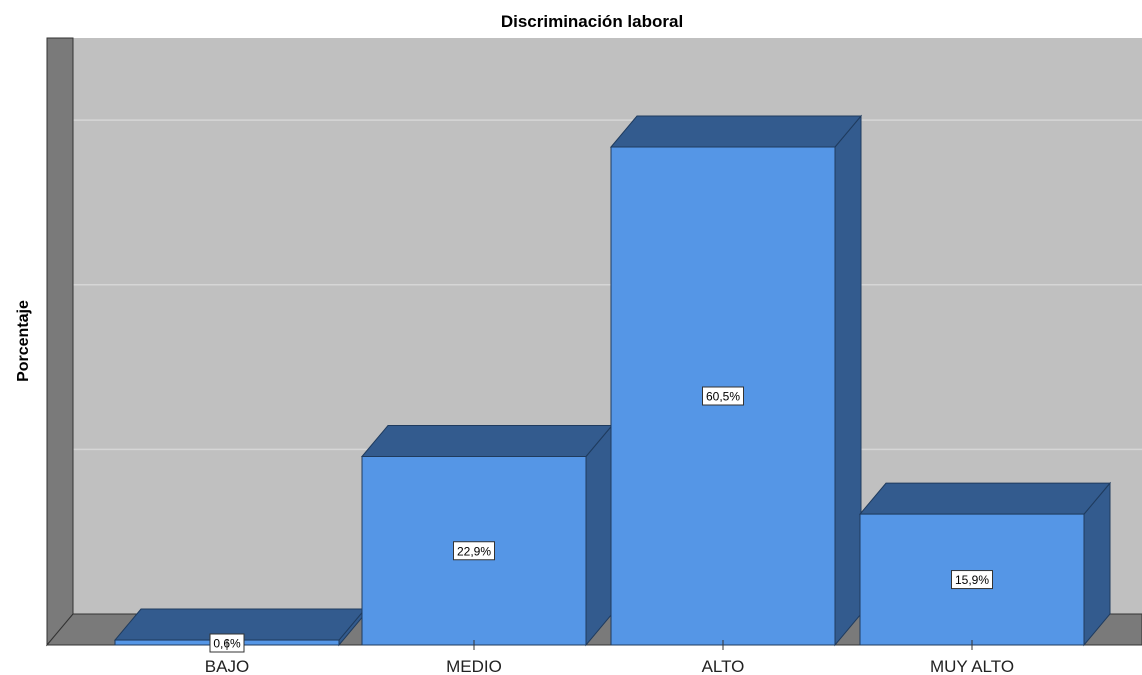 The width and height of the screenshot is (1142, 675). Describe the element at coordinates (474, 666) in the screenshot. I see `x-tick-label: MEDIO` at that location.